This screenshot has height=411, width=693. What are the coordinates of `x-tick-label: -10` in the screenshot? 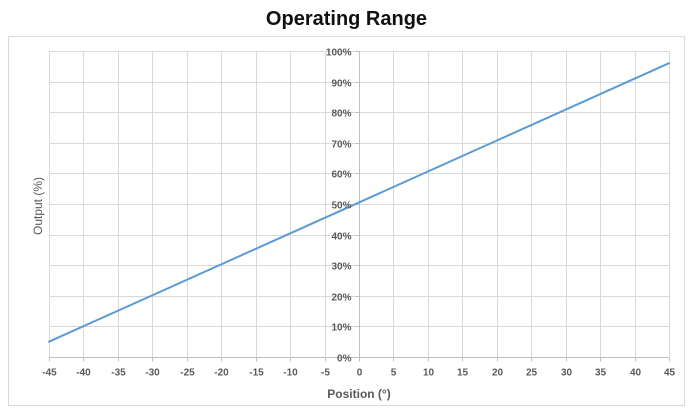 It's located at (290, 373).